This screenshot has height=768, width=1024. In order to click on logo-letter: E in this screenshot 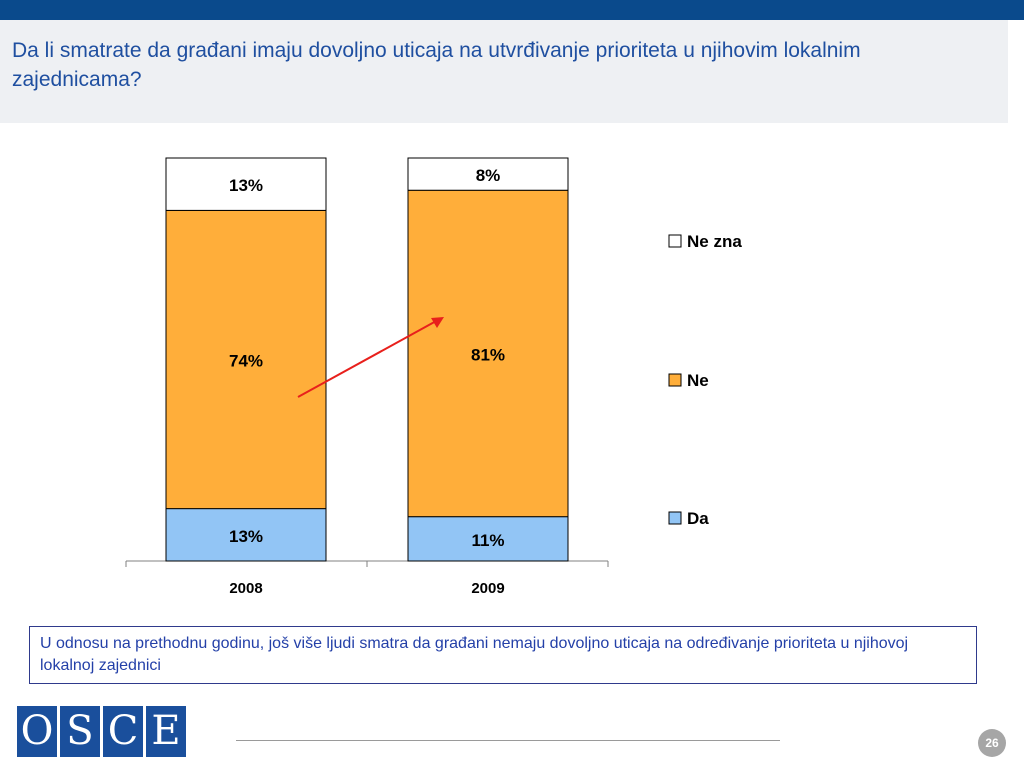, I will do `click(166, 731)`.